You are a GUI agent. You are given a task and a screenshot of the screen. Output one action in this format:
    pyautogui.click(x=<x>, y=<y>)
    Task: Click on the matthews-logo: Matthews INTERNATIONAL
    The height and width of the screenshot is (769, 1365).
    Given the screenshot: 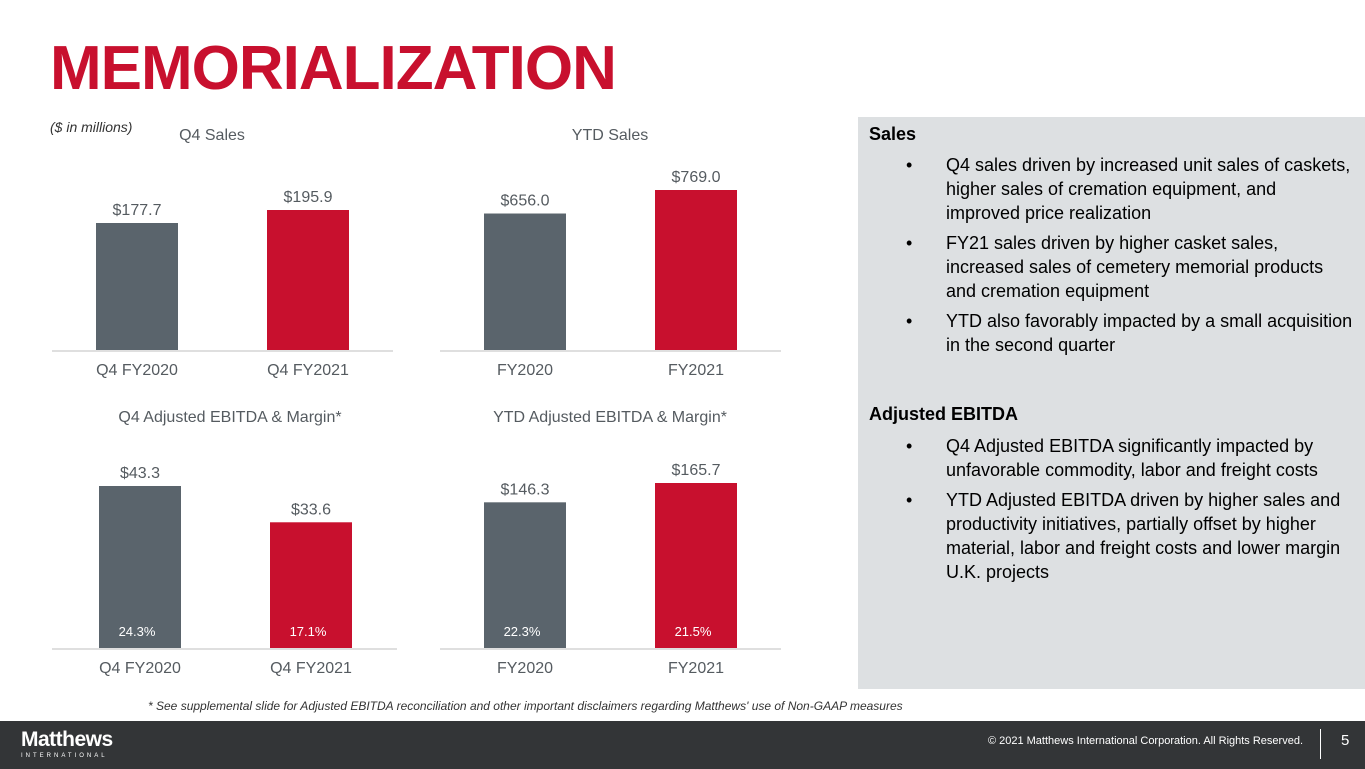 What is the action you would take?
    pyautogui.click(x=67, y=744)
    